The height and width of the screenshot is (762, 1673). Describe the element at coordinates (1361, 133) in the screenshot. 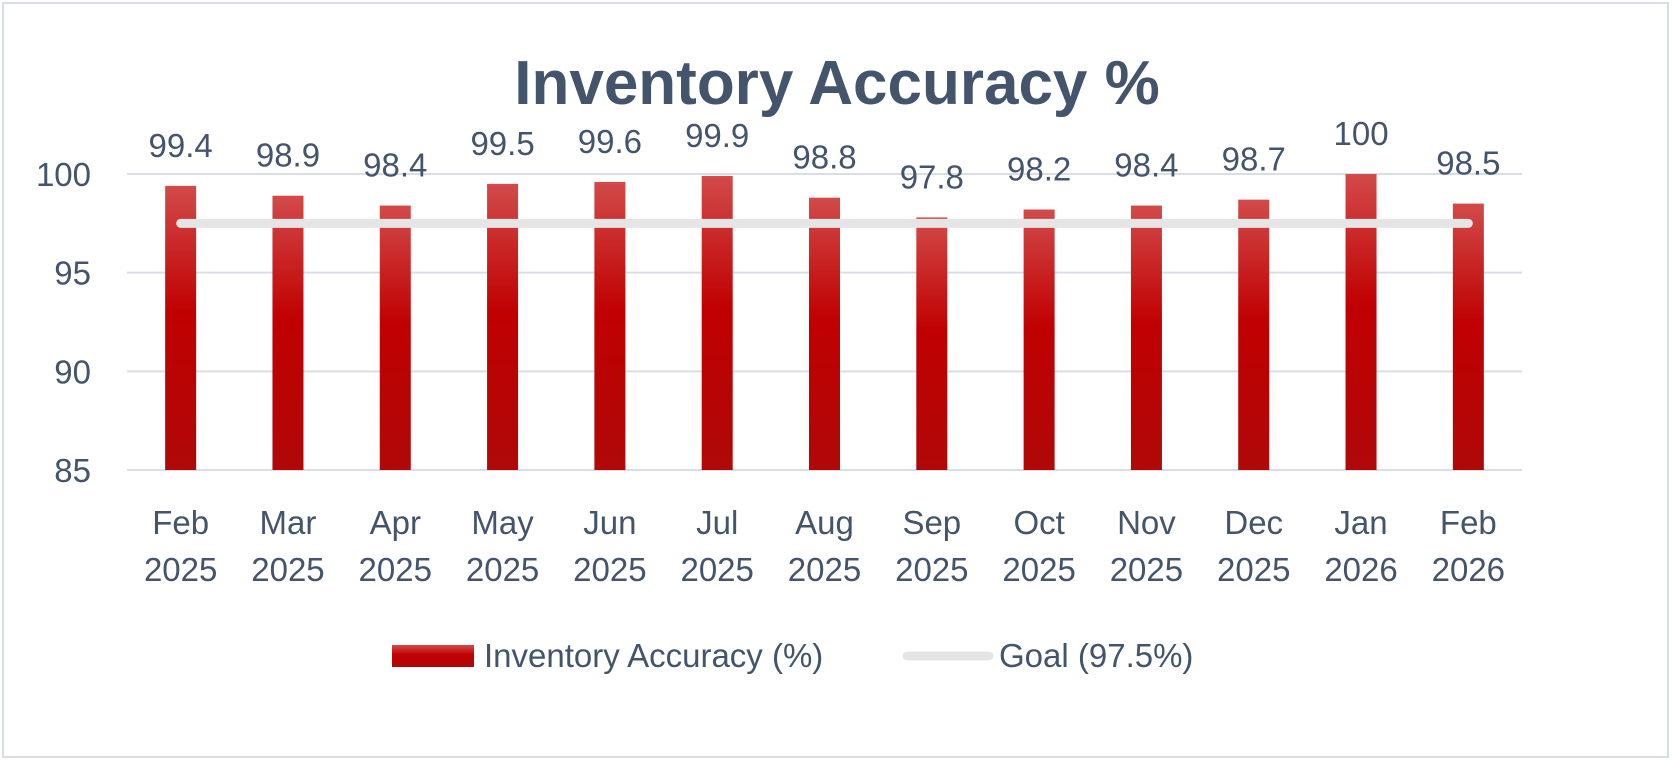

I see `data-label: 100` at that location.